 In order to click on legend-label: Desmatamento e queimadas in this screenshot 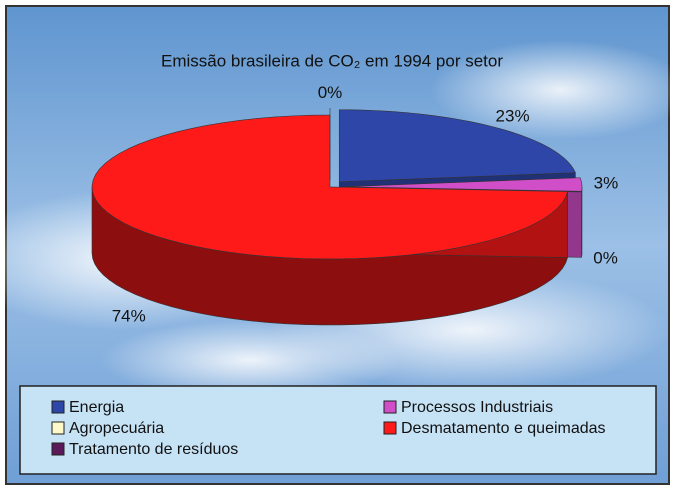, I will do `click(503, 428)`.